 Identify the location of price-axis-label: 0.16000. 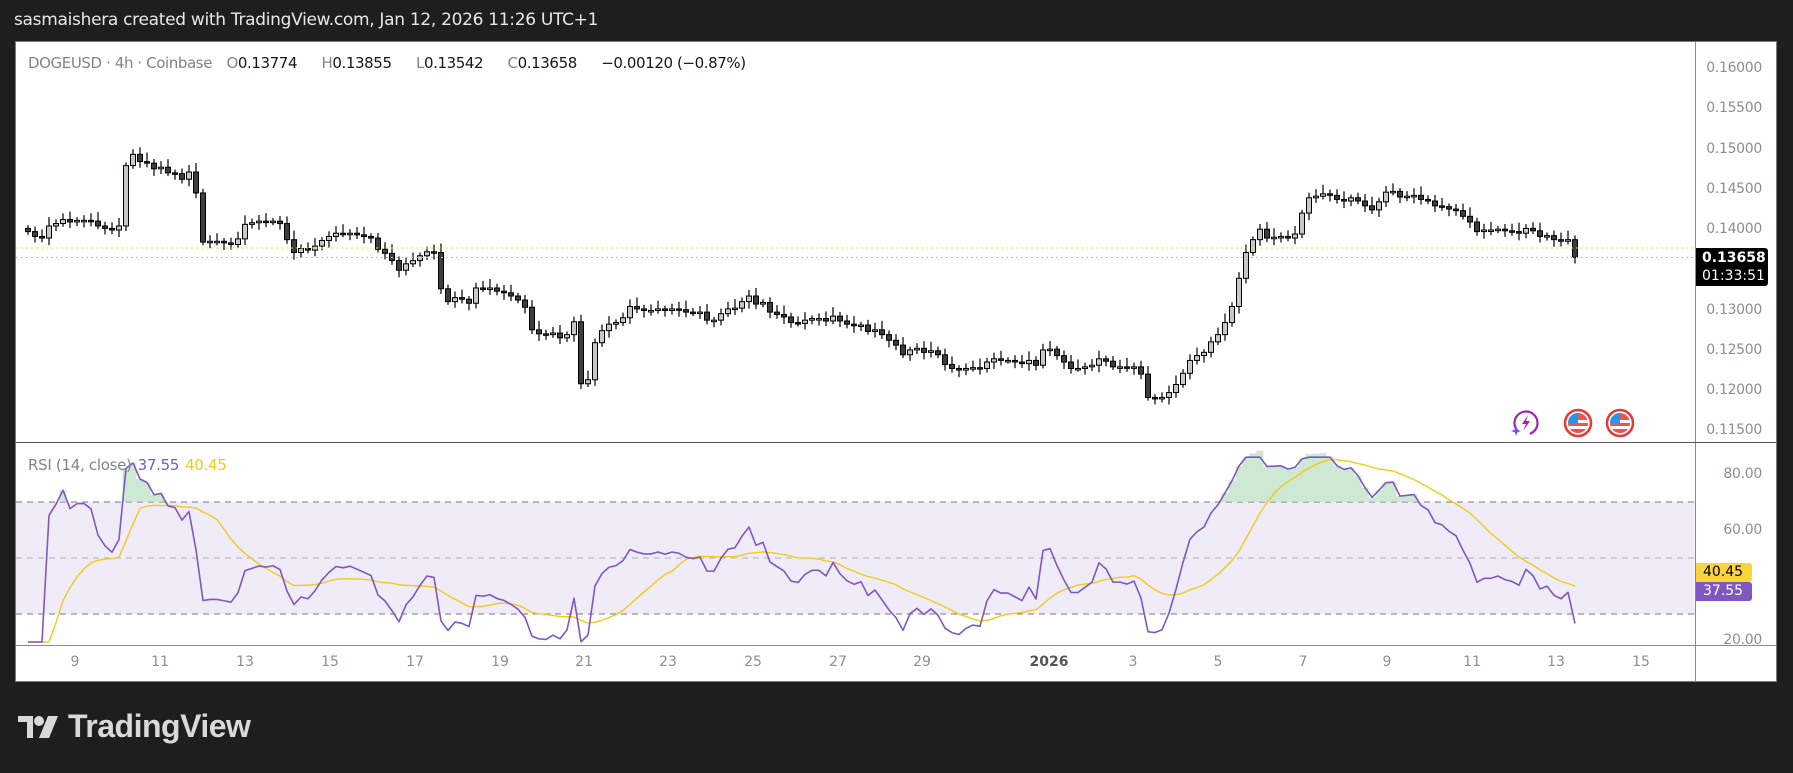
(1734, 68).